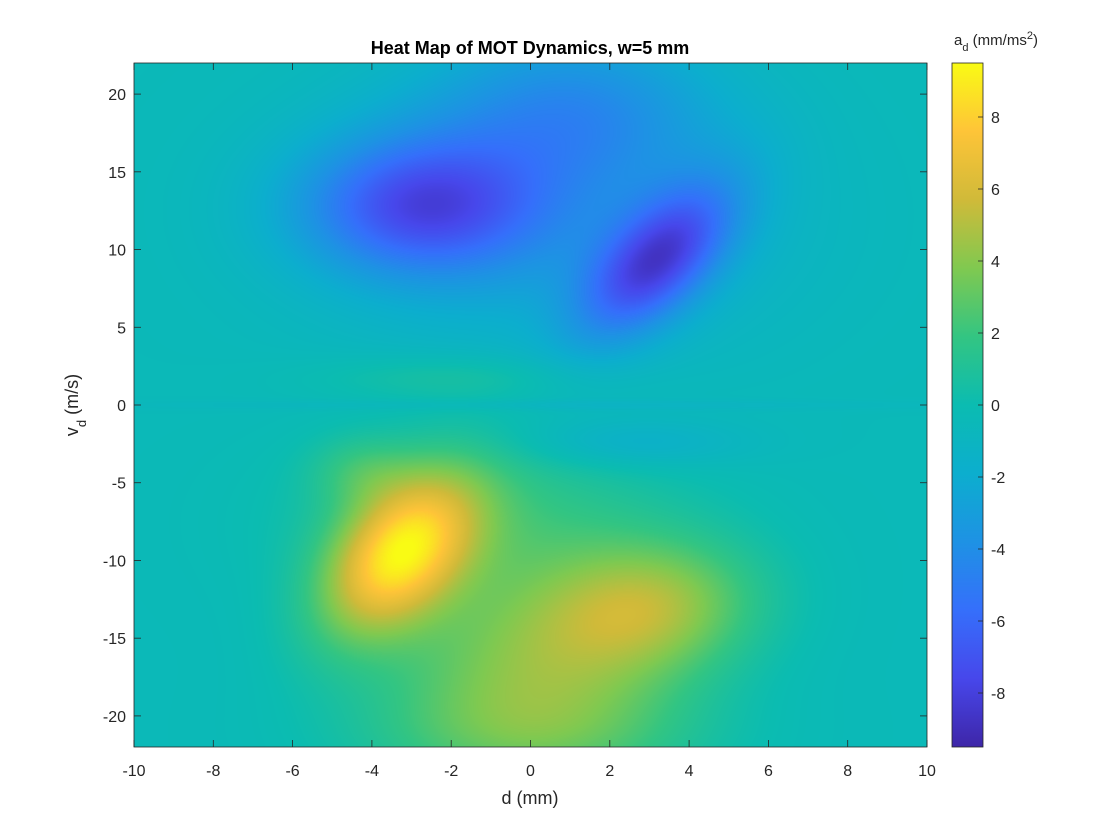 This screenshot has width=1120, height=840. Describe the element at coordinates (121, 328) in the screenshot. I see `y-tick-label: 5` at that location.